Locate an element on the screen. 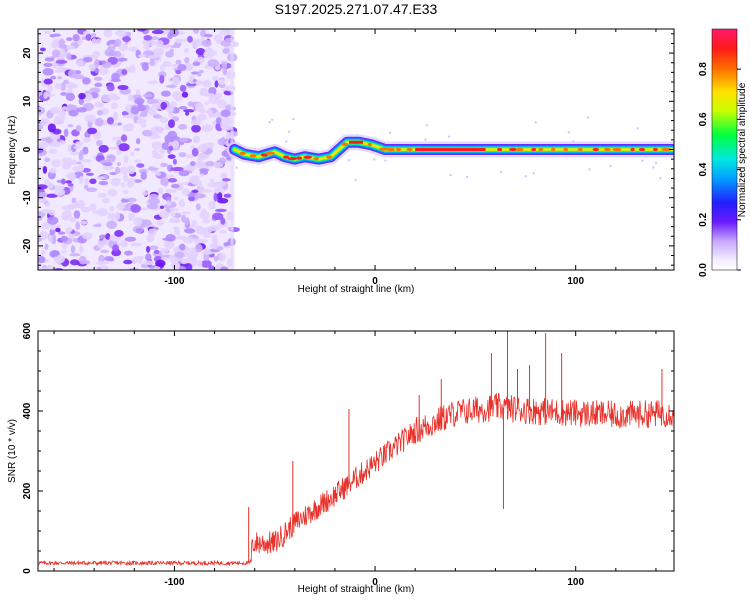 This screenshot has width=750, height=605. spec-y-tick-label: -10 is located at coordinates (27, 197).